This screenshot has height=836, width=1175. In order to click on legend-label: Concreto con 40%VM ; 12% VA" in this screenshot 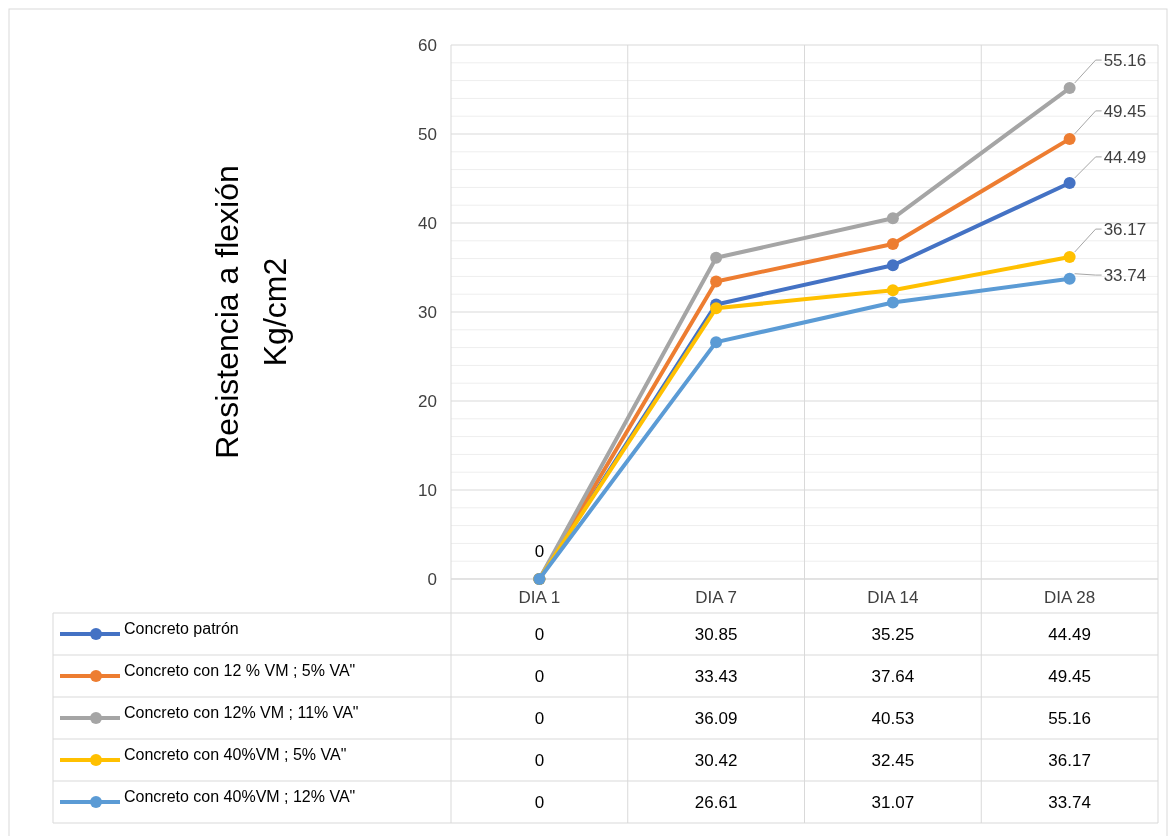, I will do `click(240, 796)`.